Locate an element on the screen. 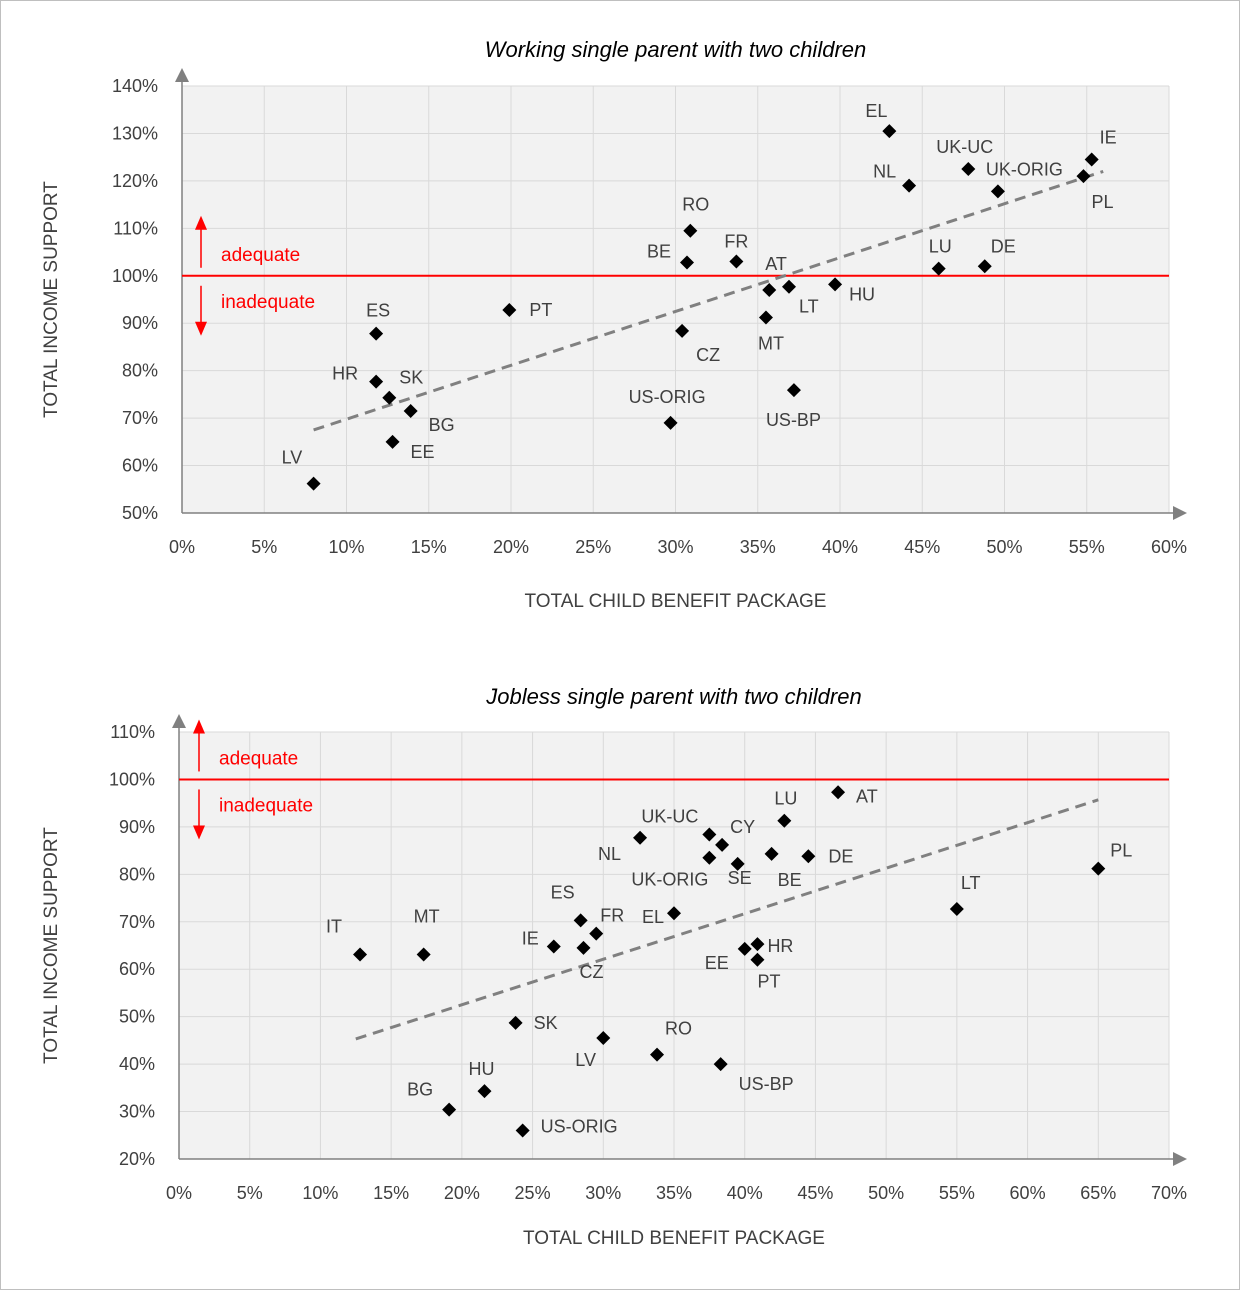 The image size is (1240, 1294). x-tick-label: 30% is located at coordinates (603, 1193).